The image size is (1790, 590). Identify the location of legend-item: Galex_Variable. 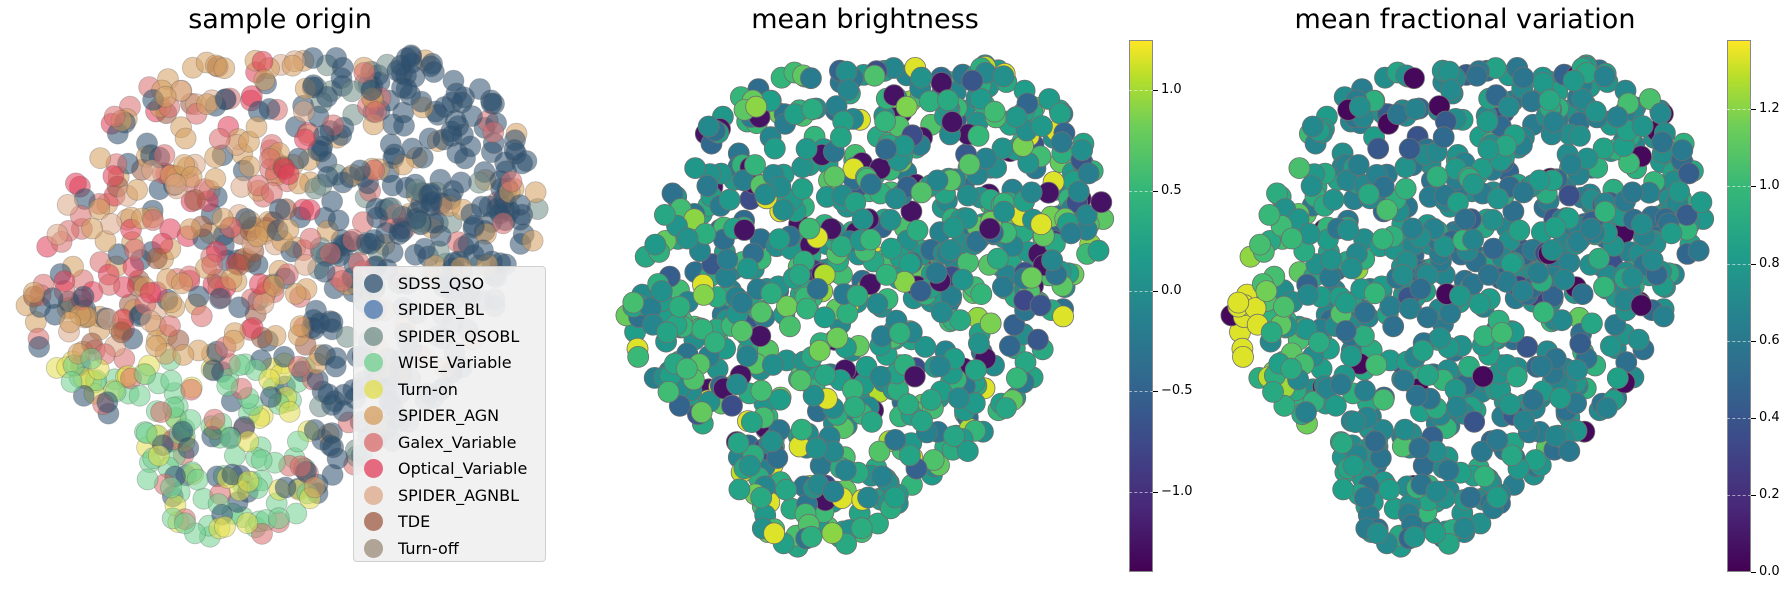
(454, 442).